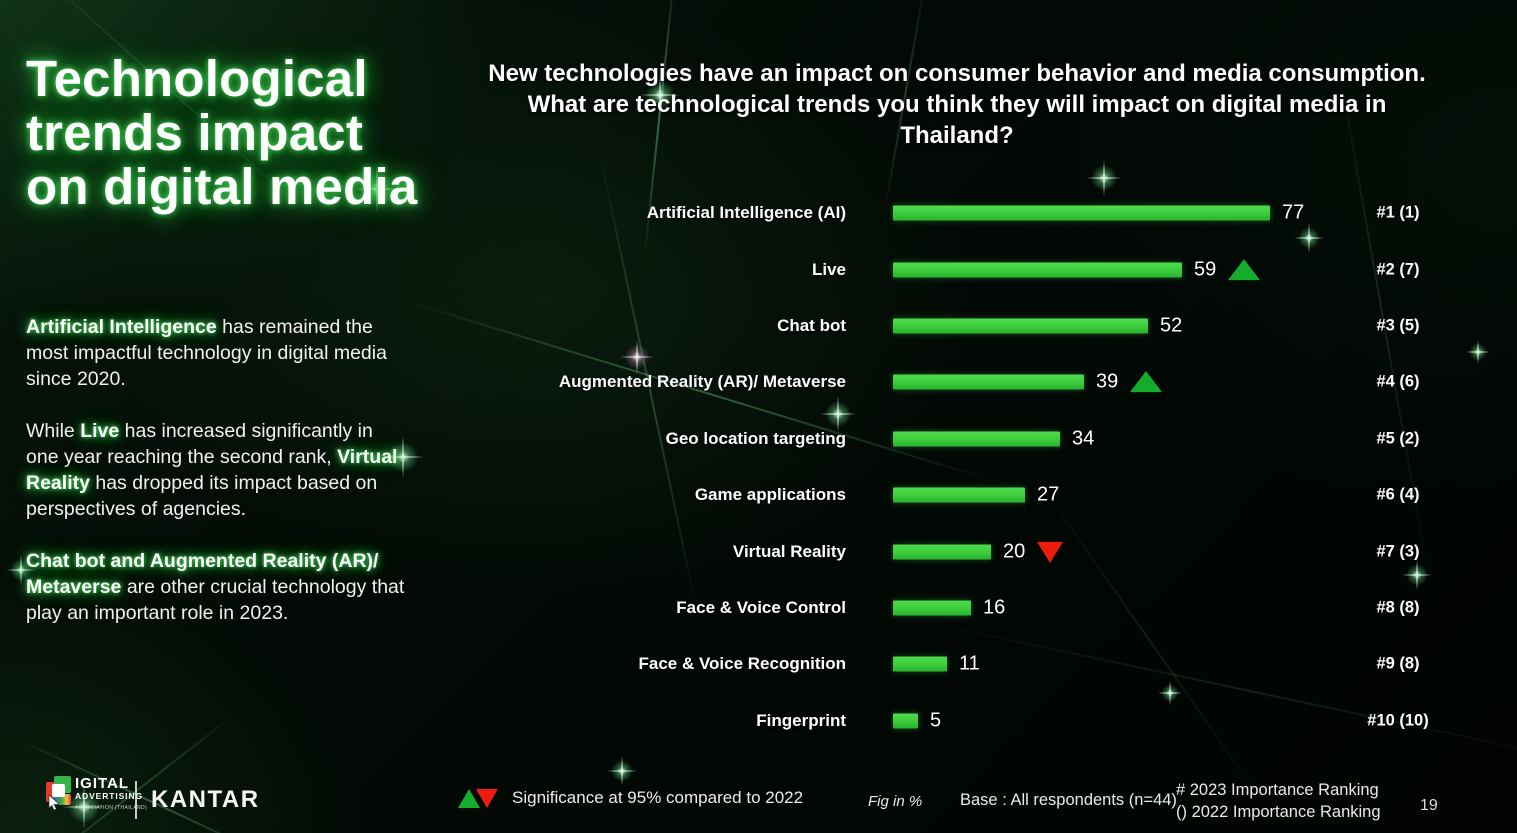 This screenshot has height=833, width=1517. I want to click on significance-legend: Significance at 95% compared to 2022, so click(630, 798).